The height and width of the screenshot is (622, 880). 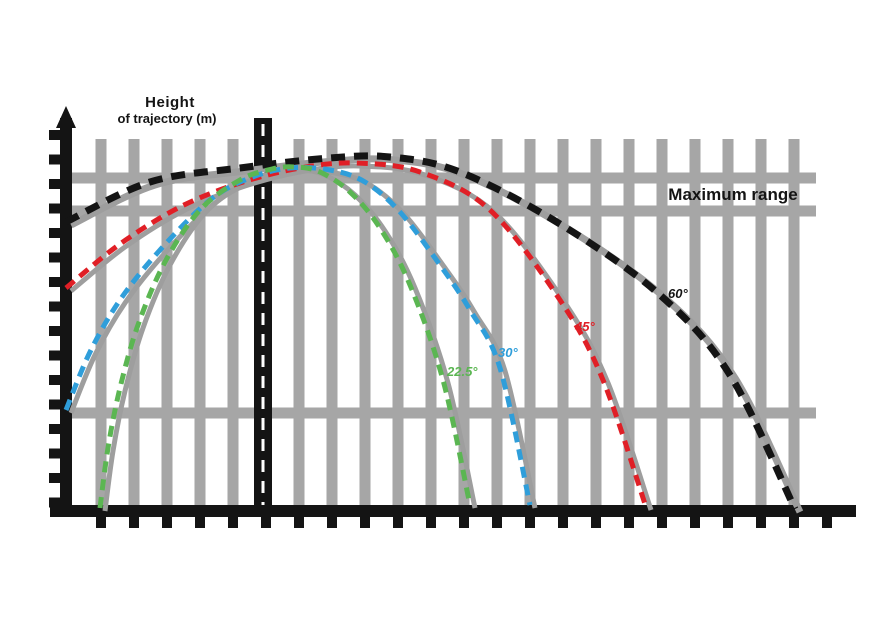 What do you see at coordinates (462, 371) in the screenshot?
I see `curve-label-trajectory-22-5: 22.5°` at bounding box center [462, 371].